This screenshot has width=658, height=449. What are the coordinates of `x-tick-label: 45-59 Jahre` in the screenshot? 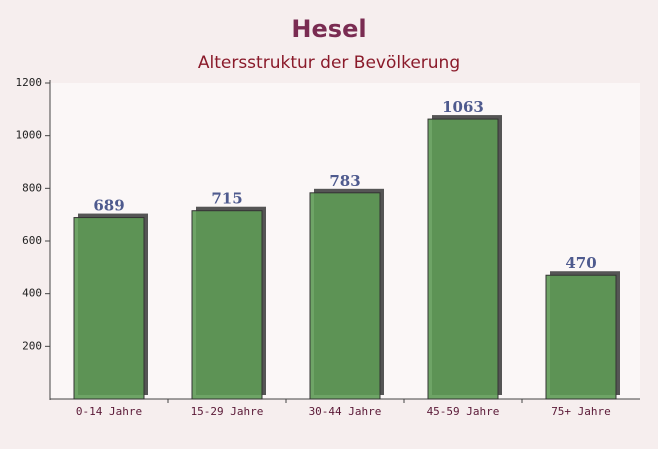 It's located at (463, 411).